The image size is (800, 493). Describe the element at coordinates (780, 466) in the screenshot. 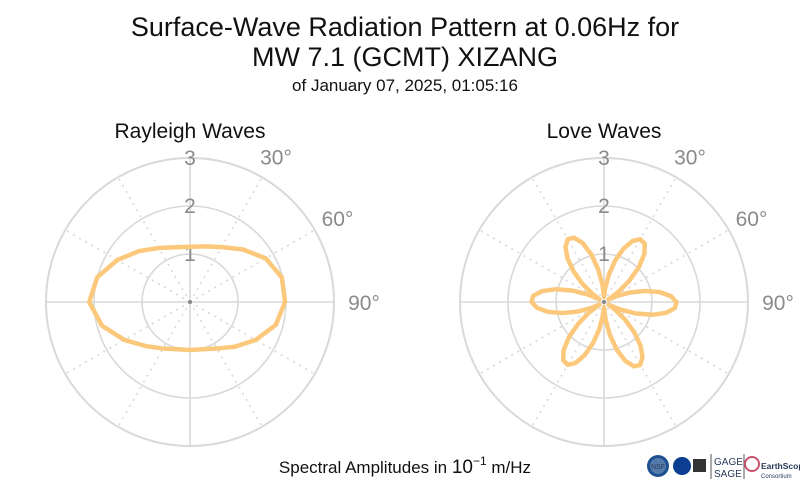

I see `earthscope-logo-text: EarthScope` at that location.